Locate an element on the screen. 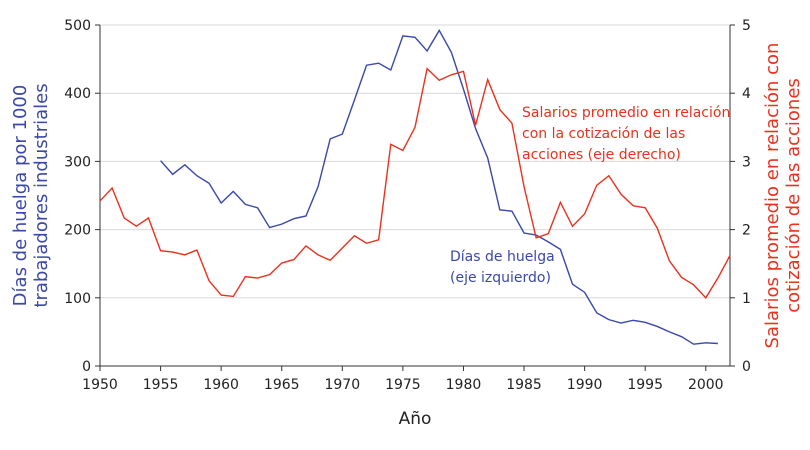 The width and height of the screenshot is (810, 450). y2-tick-label: 2 is located at coordinates (746, 231).